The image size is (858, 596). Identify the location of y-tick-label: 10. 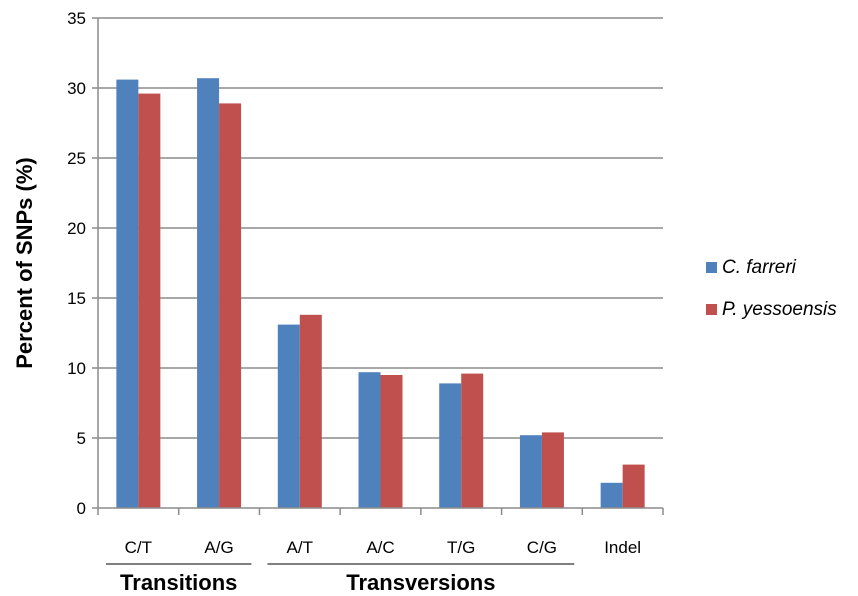
(76, 368).